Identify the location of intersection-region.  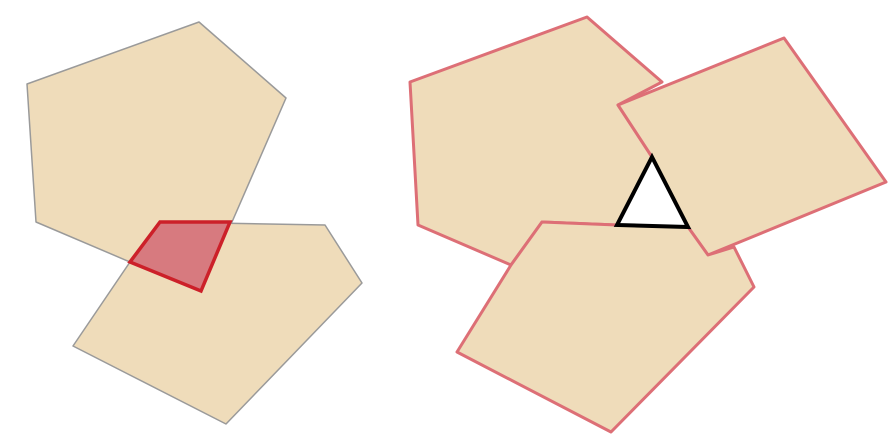
(180, 257).